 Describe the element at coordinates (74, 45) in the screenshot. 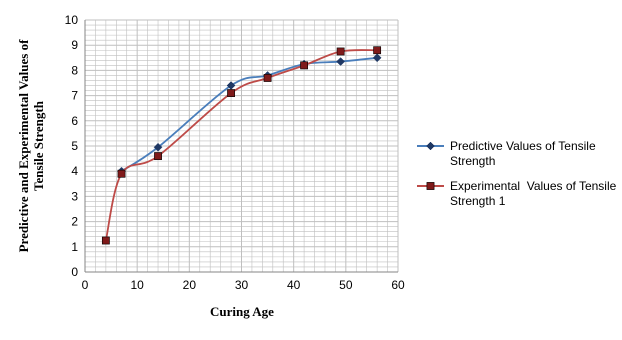

I see `y-tick-label: 9` at that location.